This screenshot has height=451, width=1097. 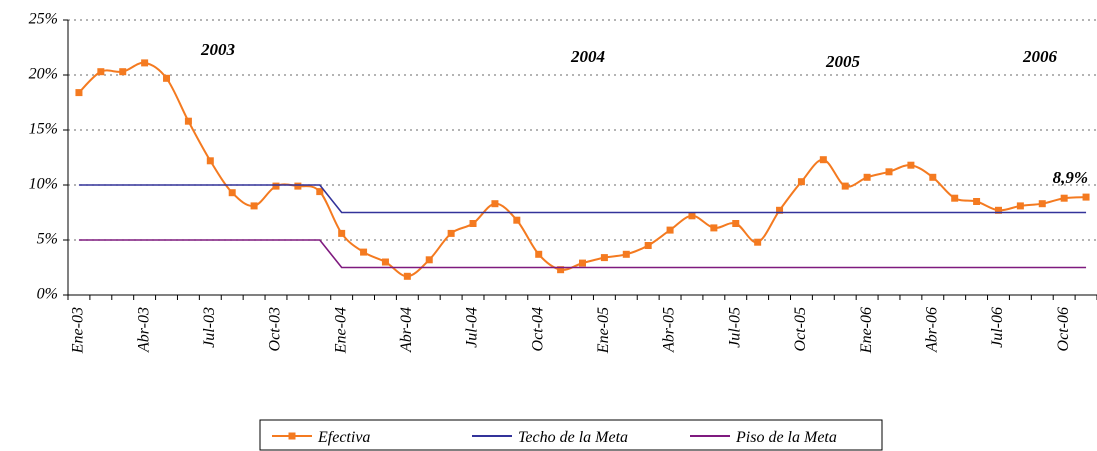 What do you see at coordinates (734, 327) in the screenshot?
I see `x-tick-label: Jul-05` at bounding box center [734, 327].